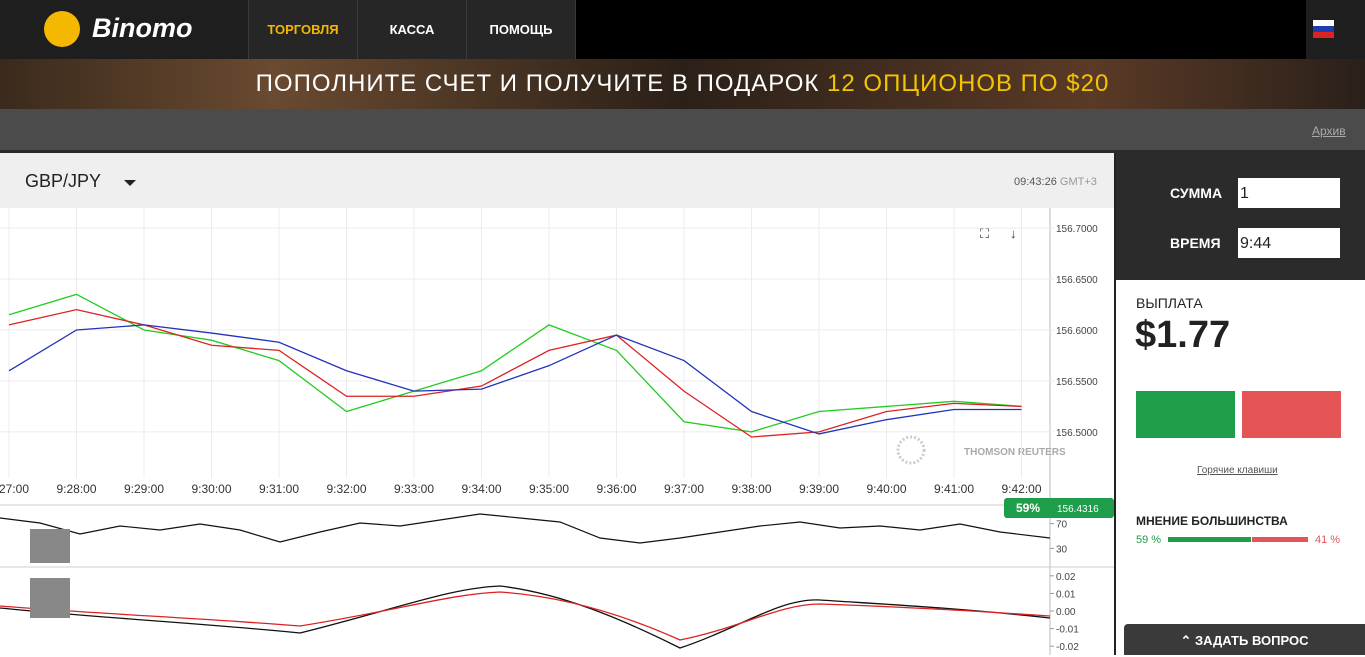  What do you see at coordinates (211, 489) in the screenshot?
I see `x-tick-label: 9:30:00` at bounding box center [211, 489].